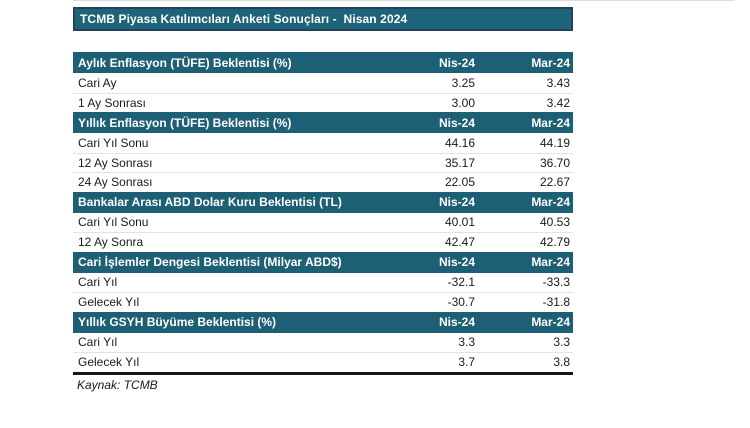 The width and height of the screenshot is (750, 428). Describe the element at coordinates (556, 282) in the screenshot. I see `row-value: -33.3` at that location.